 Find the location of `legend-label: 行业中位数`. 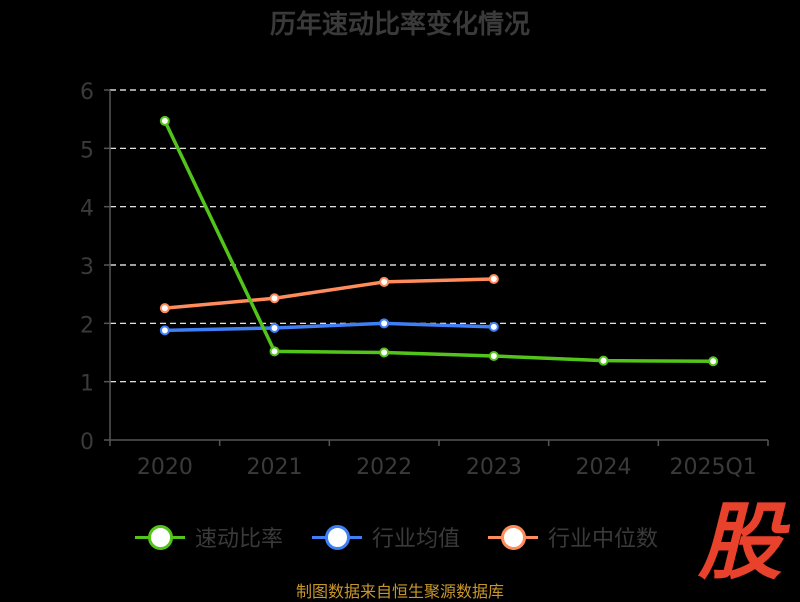

legend-label: 行业中位数 is located at coordinates (603, 539).